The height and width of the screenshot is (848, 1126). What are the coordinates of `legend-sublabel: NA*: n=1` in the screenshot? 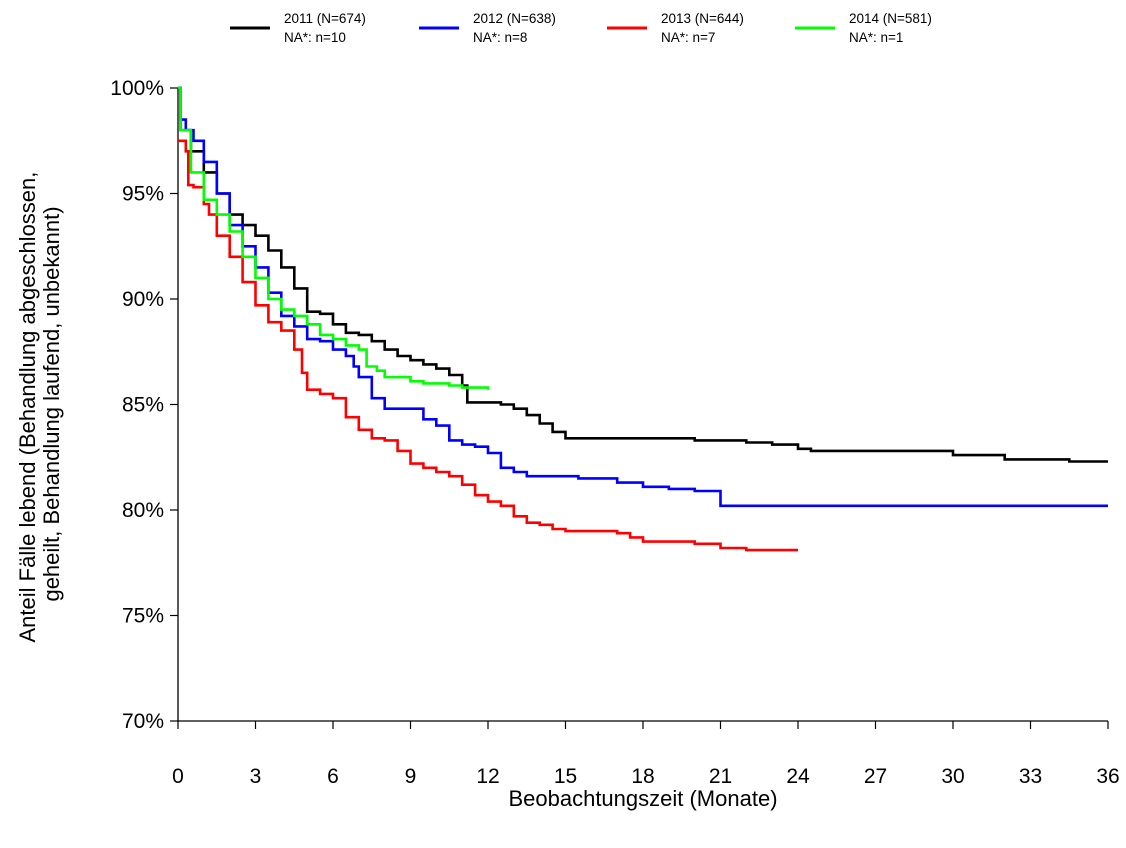 It's located at (876, 37).